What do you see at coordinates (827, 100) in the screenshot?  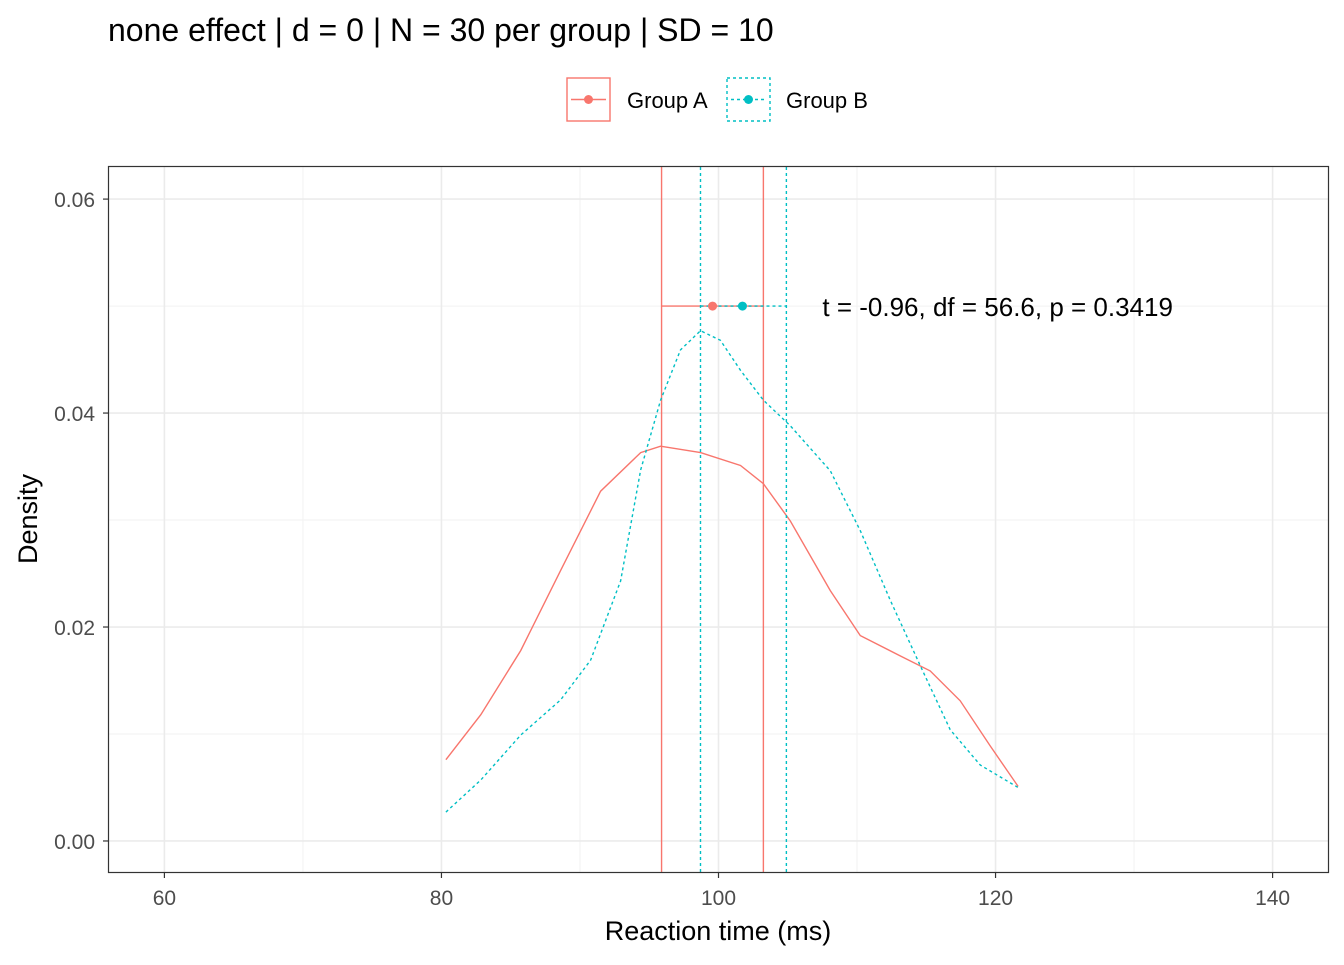 I see `legend-label-group-b: Group B` at bounding box center [827, 100].